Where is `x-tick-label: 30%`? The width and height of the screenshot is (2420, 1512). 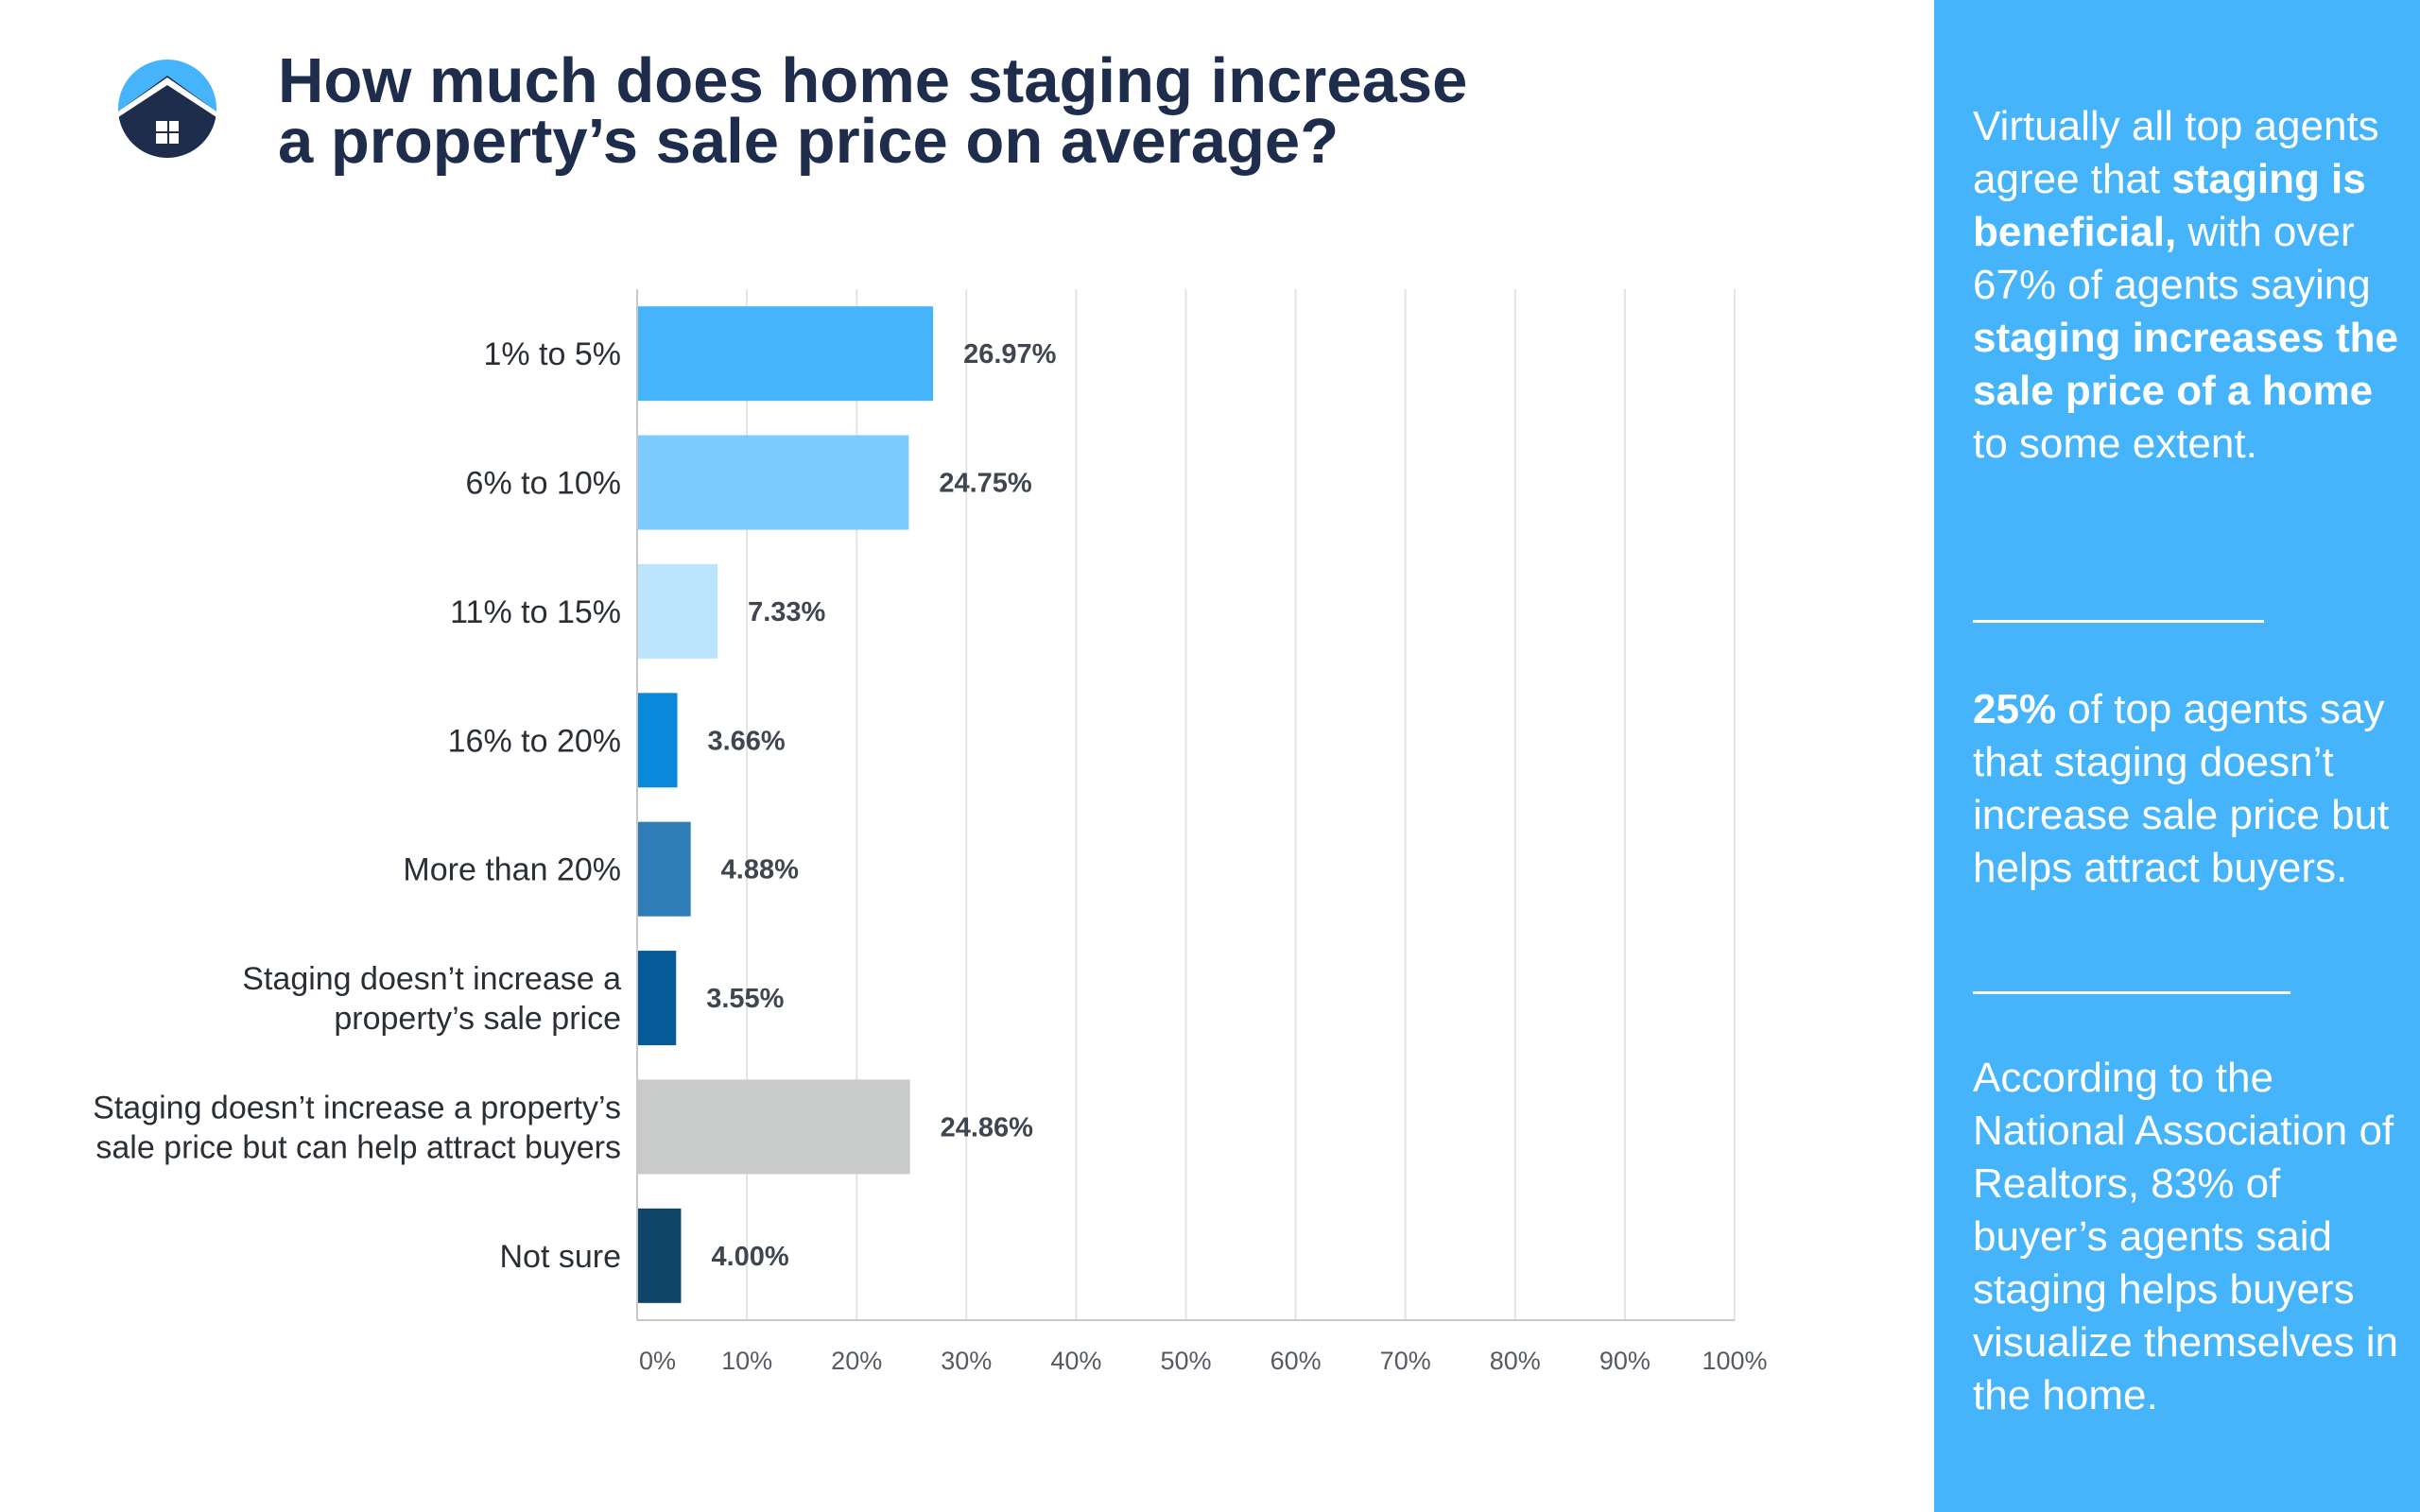
x-tick-label: 30% is located at coordinates (966, 1361).